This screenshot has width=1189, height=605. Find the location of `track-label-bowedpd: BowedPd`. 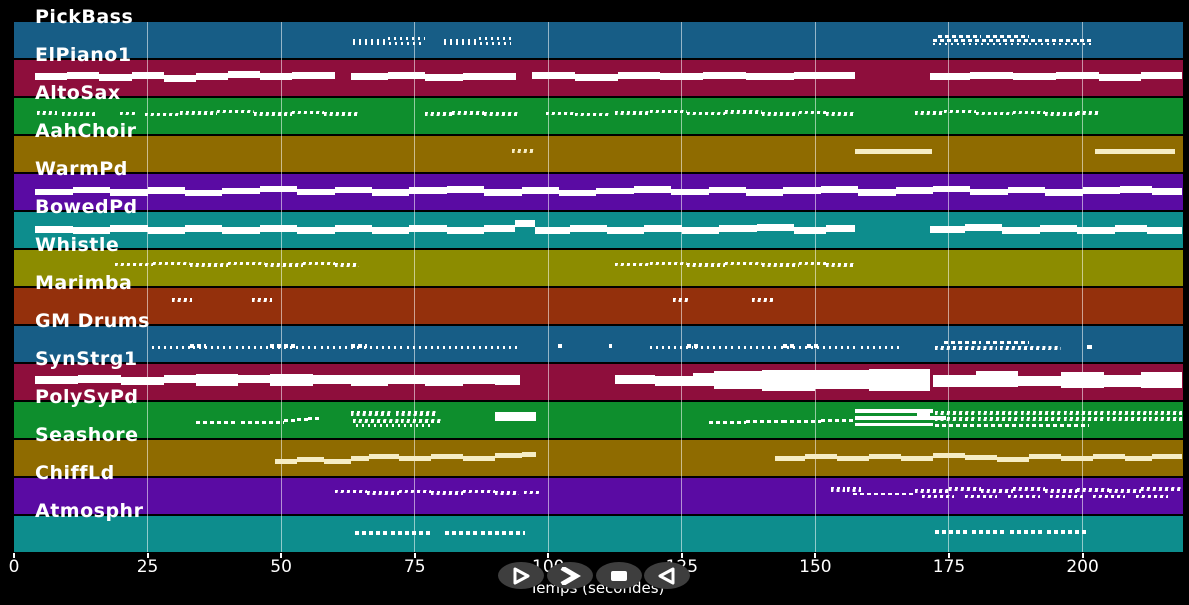

track-label-bowedpd: BowedPd is located at coordinates (86, 207).